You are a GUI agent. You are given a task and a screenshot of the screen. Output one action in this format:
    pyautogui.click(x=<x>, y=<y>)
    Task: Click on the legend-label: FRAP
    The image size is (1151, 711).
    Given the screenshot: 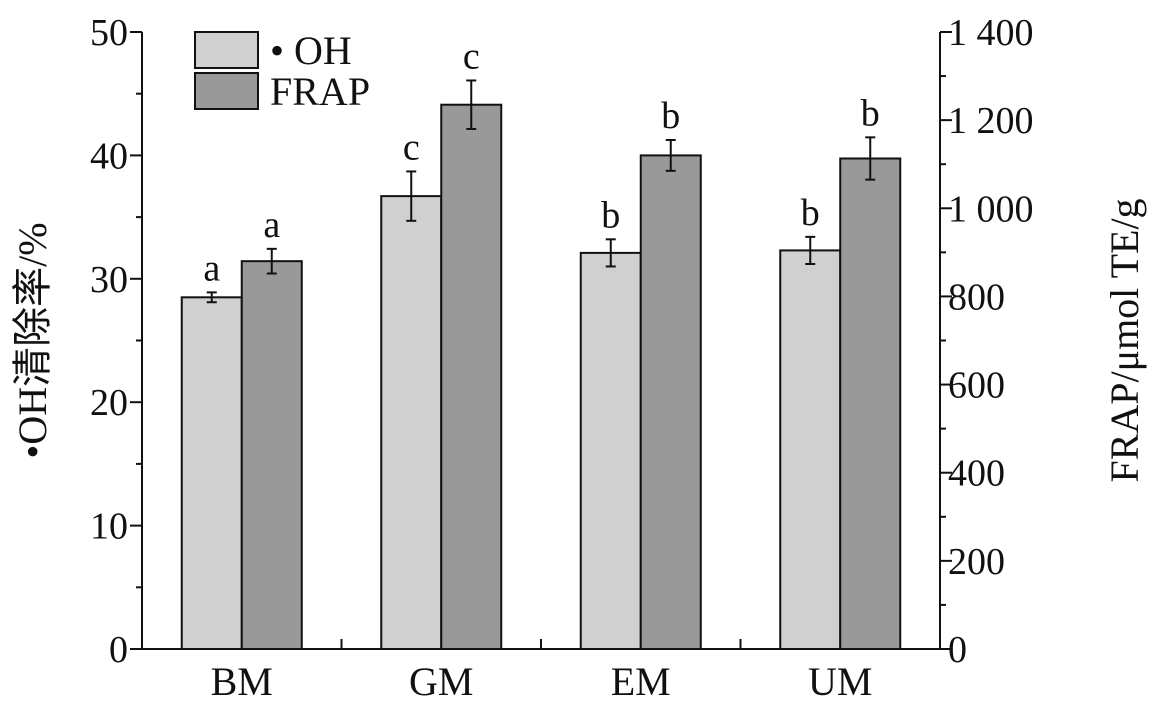 What is the action you would take?
    pyautogui.click(x=320, y=91)
    